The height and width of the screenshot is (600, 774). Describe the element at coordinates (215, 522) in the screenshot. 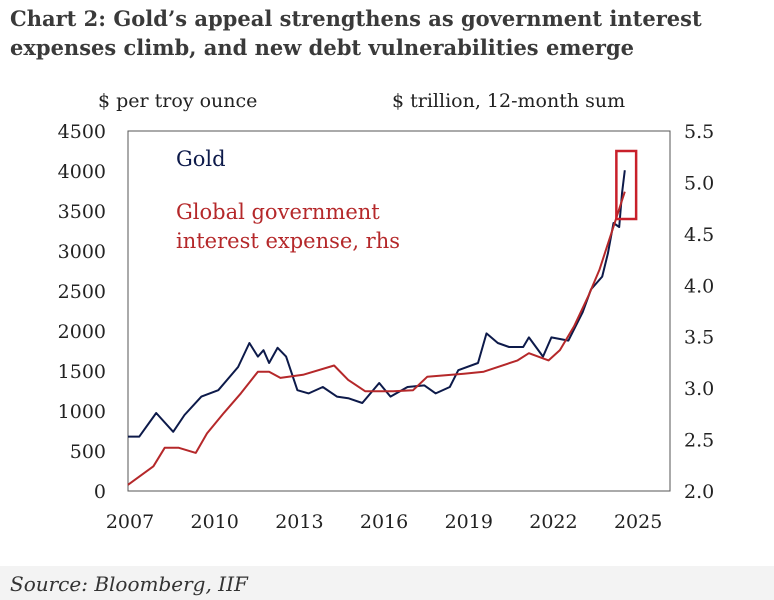

I see `x-tick-label: 2010` at that location.